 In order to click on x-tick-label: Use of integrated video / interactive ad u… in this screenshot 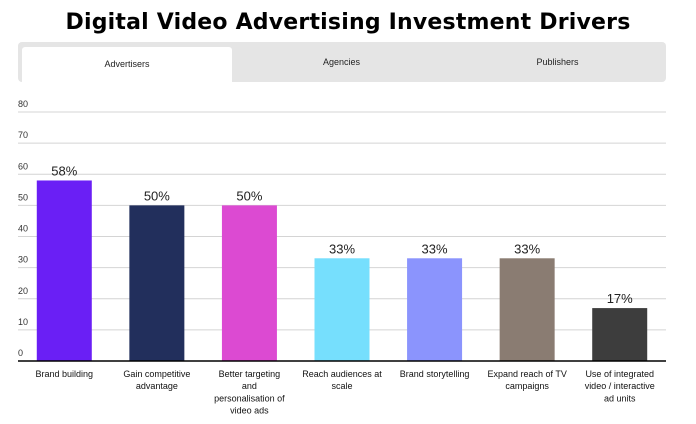, I will do `click(620, 386)`.